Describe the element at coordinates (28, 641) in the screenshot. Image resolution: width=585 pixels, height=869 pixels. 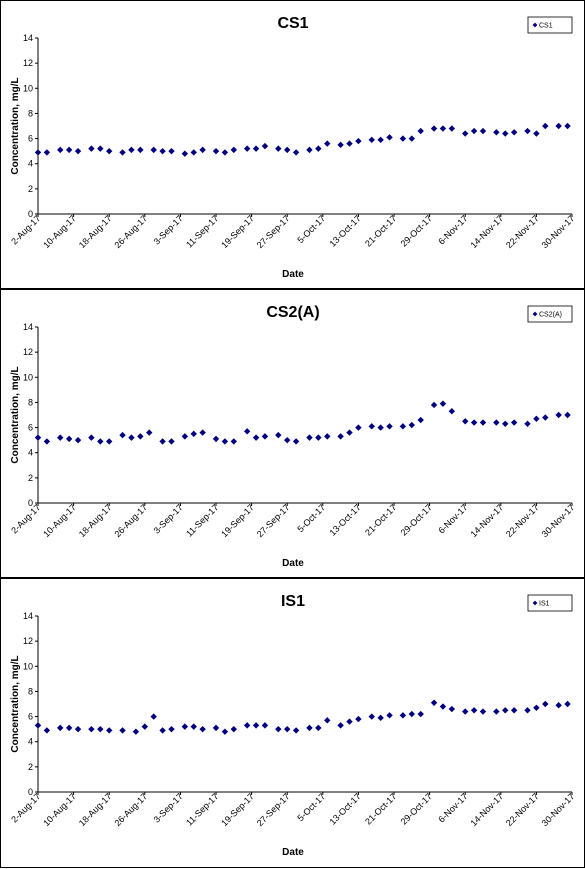
I see `y-tick-label: 12` at that location.